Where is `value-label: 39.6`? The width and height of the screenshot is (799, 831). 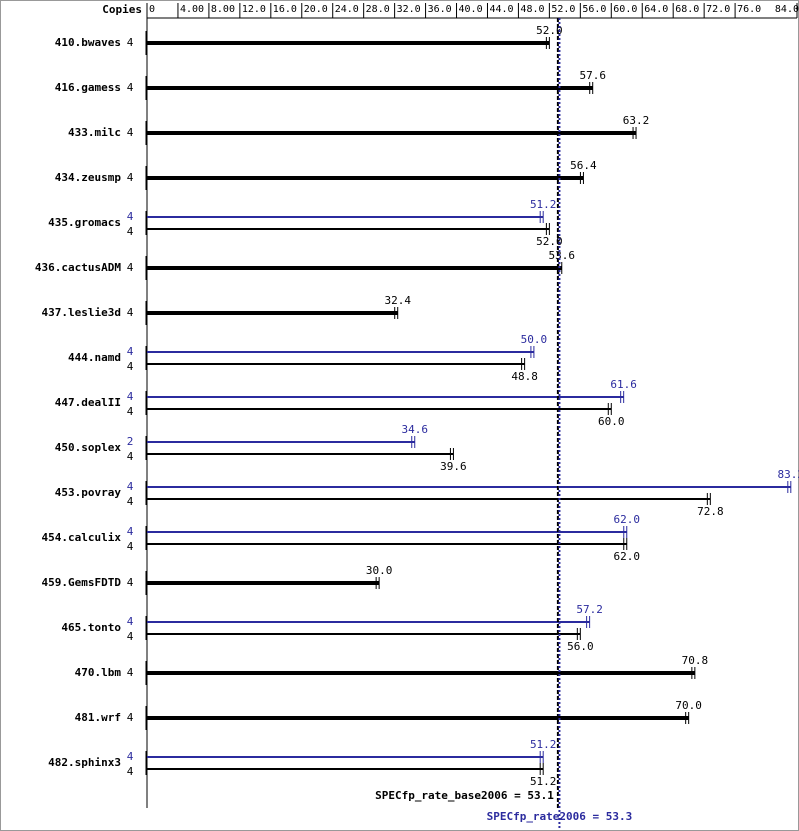
value-label: 39.6 is located at coordinates (453, 466).